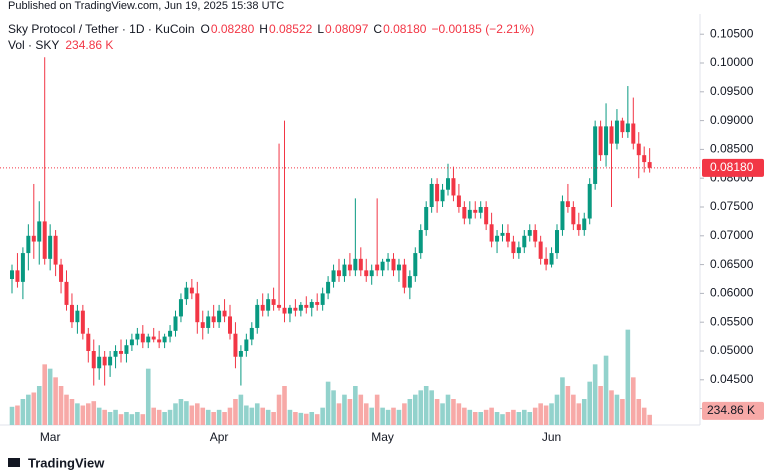 This screenshot has width=780, height=470. Describe the element at coordinates (205, 29) in the screenshot. I see `ohlc-key: O` at that location.